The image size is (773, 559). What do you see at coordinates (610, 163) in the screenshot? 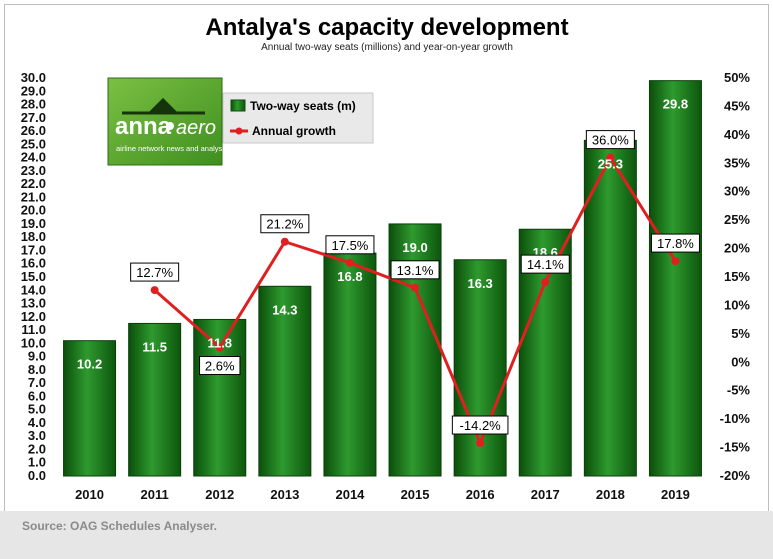
I see `bar-value-label: 25.3` at bounding box center [610, 163].